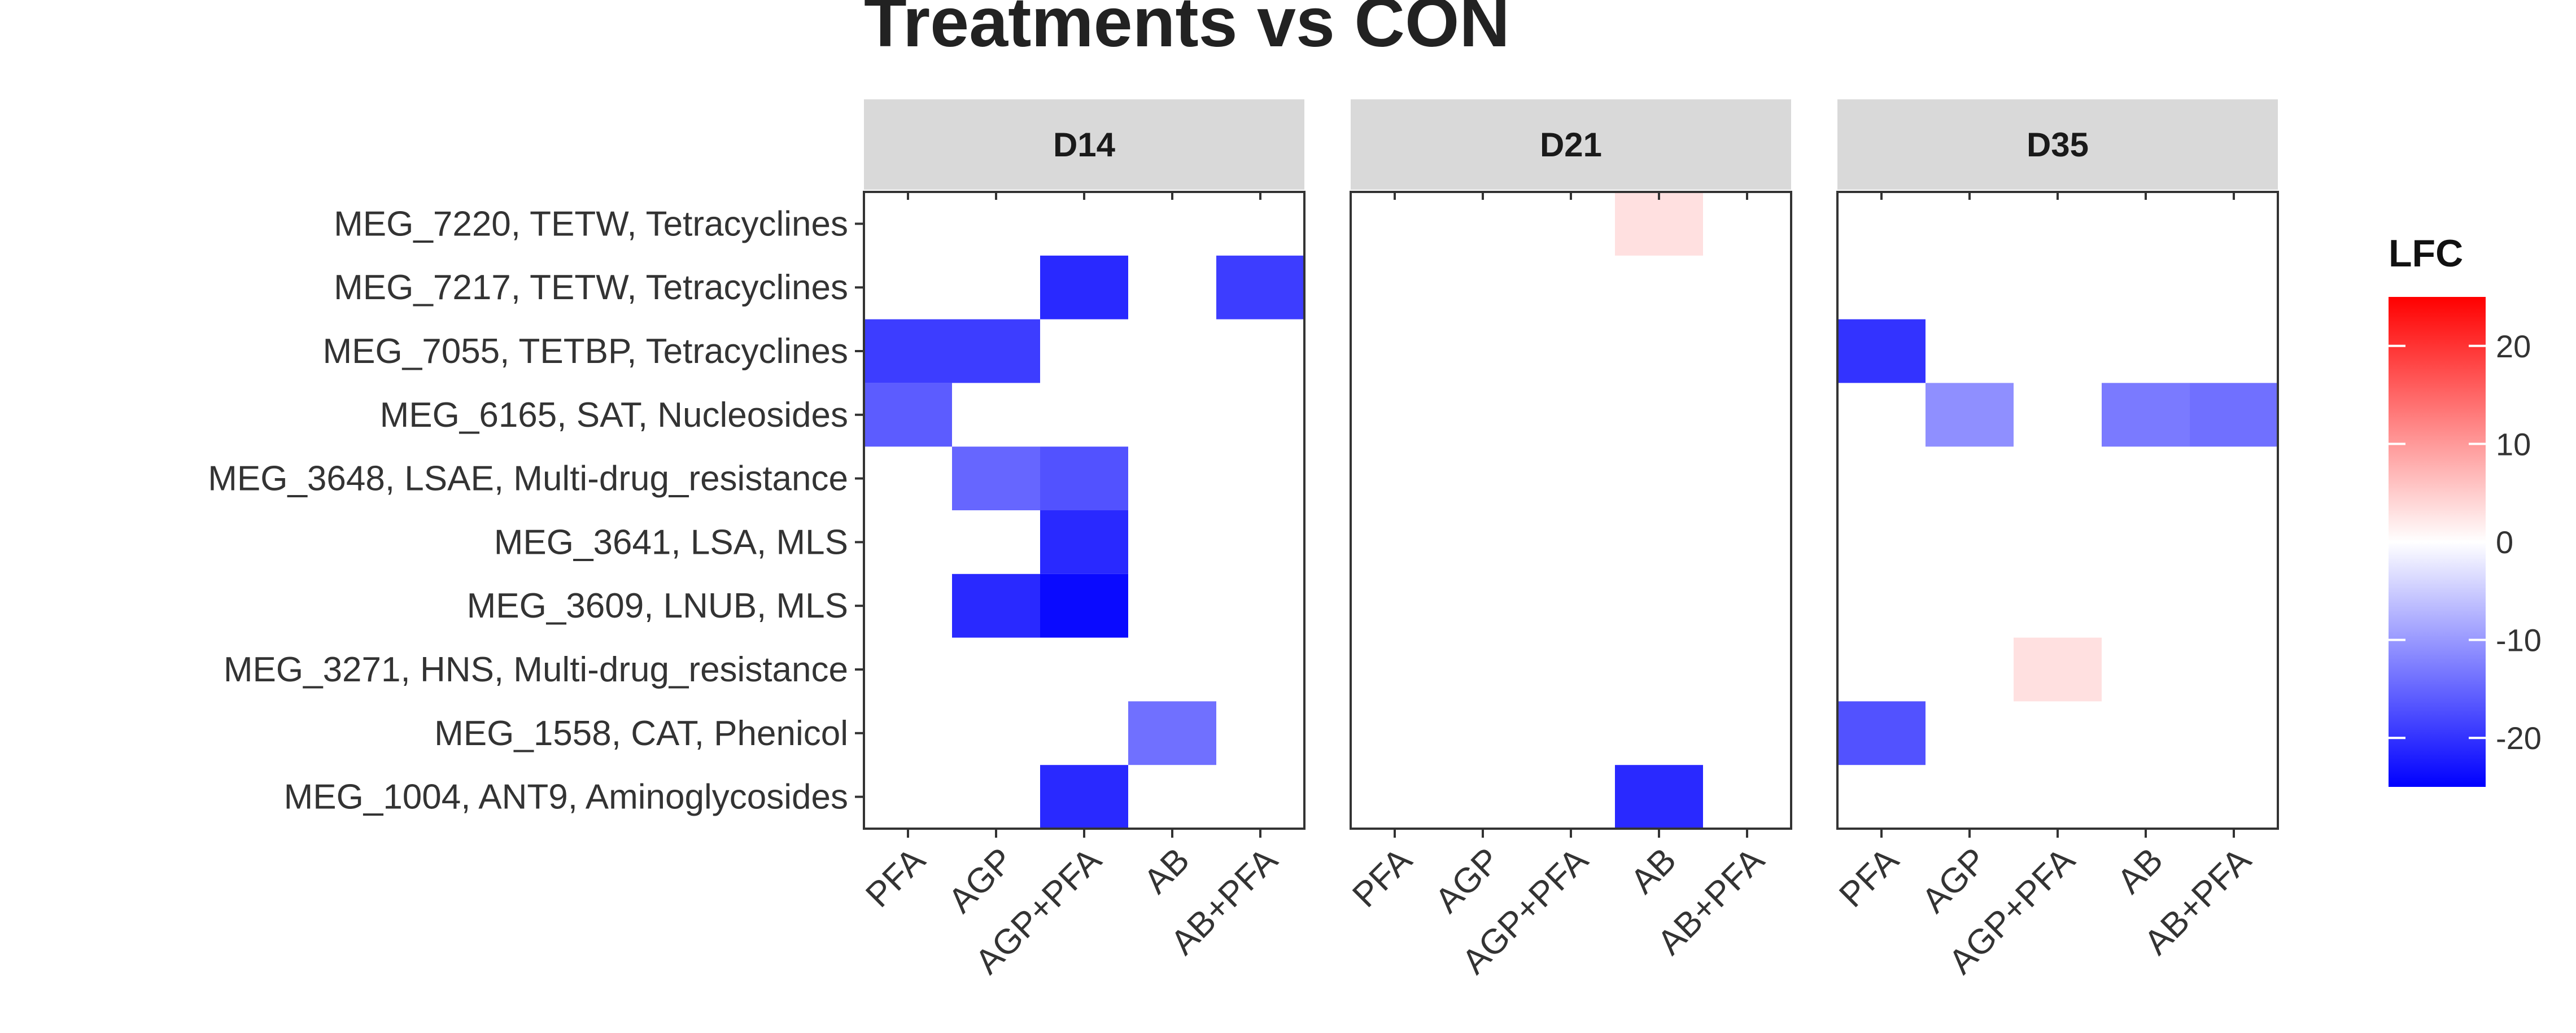 Image resolution: width=2576 pixels, height=1033 pixels. I want to click on legend-tick-label: -20, so click(2519, 738).